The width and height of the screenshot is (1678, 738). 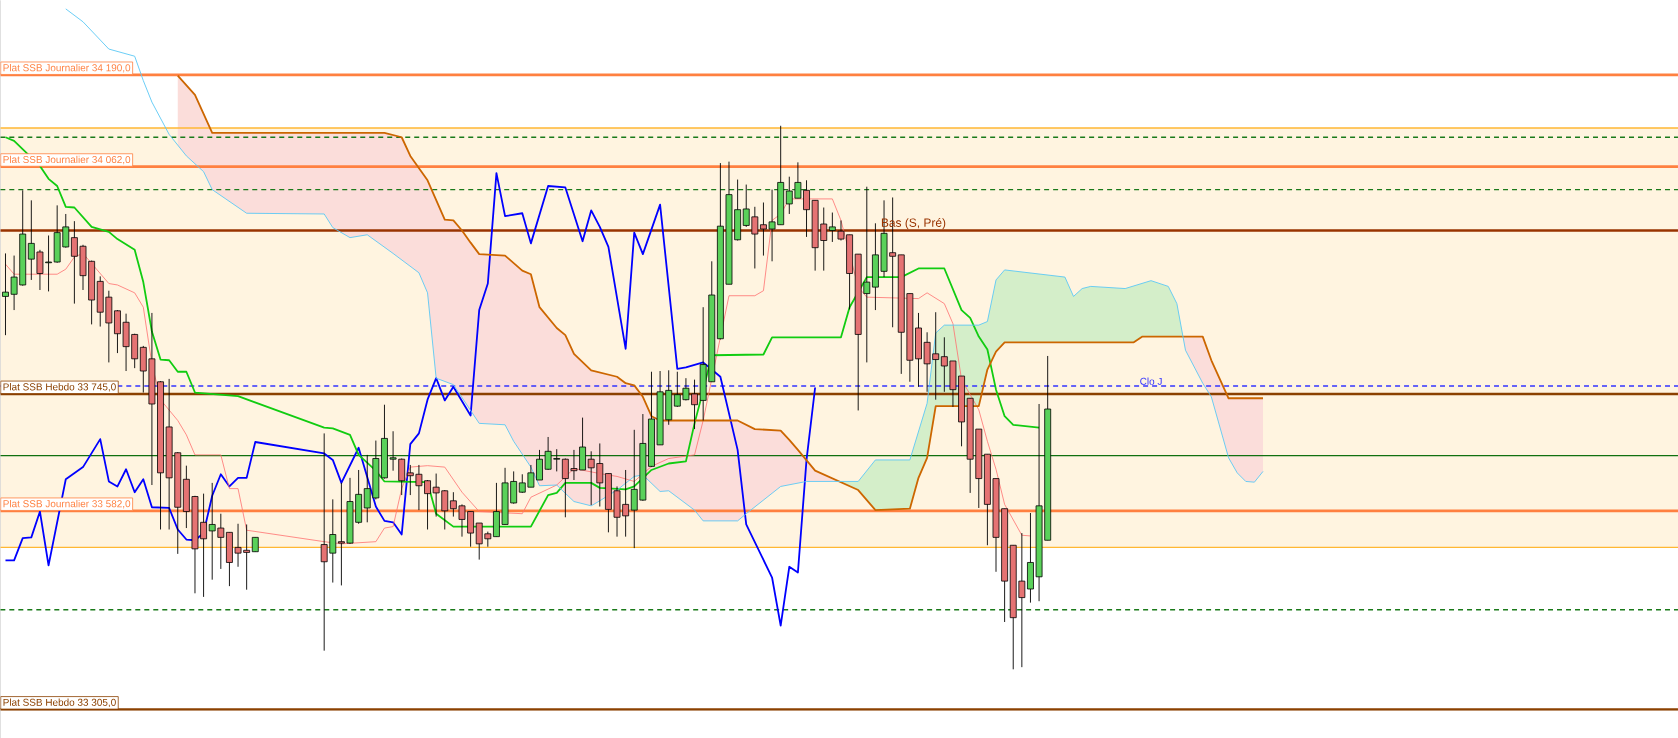 What do you see at coordinates (67, 504) in the screenshot?
I see `ref-line-label: Plat SSB Journalier 33 582,0` at bounding box center [67, 504].